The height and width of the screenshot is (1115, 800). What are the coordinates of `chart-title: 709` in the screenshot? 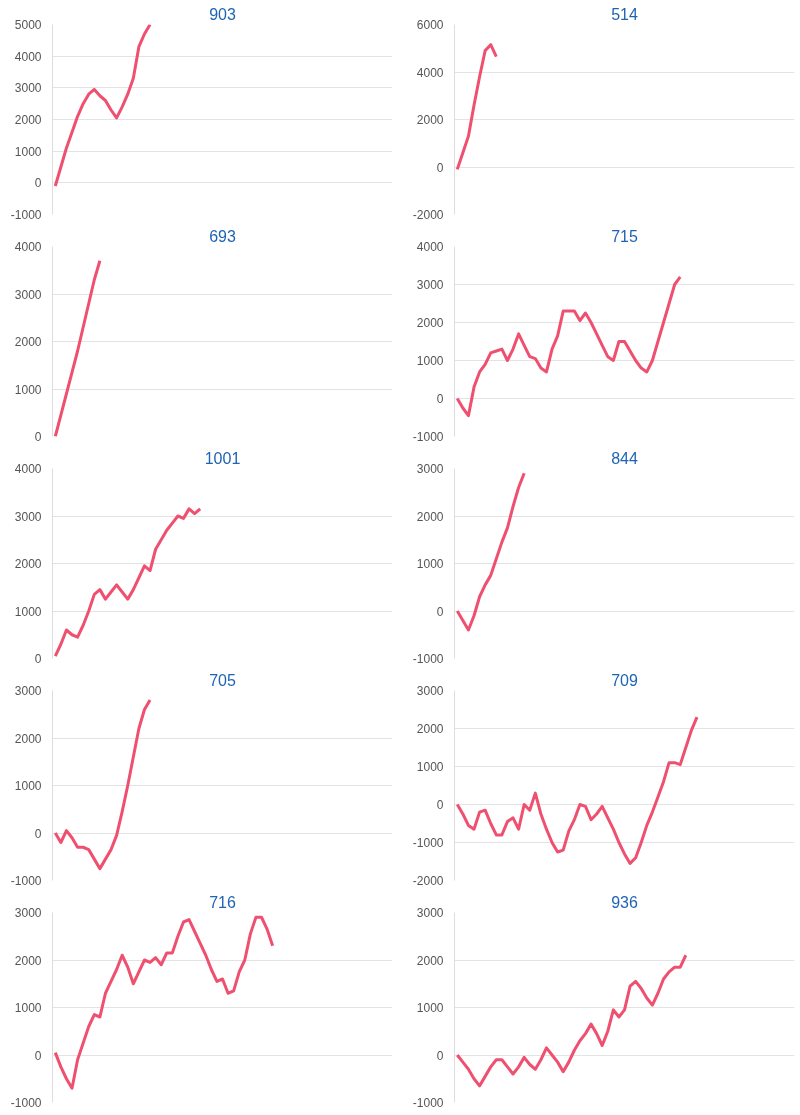 It's located at (624, 680).